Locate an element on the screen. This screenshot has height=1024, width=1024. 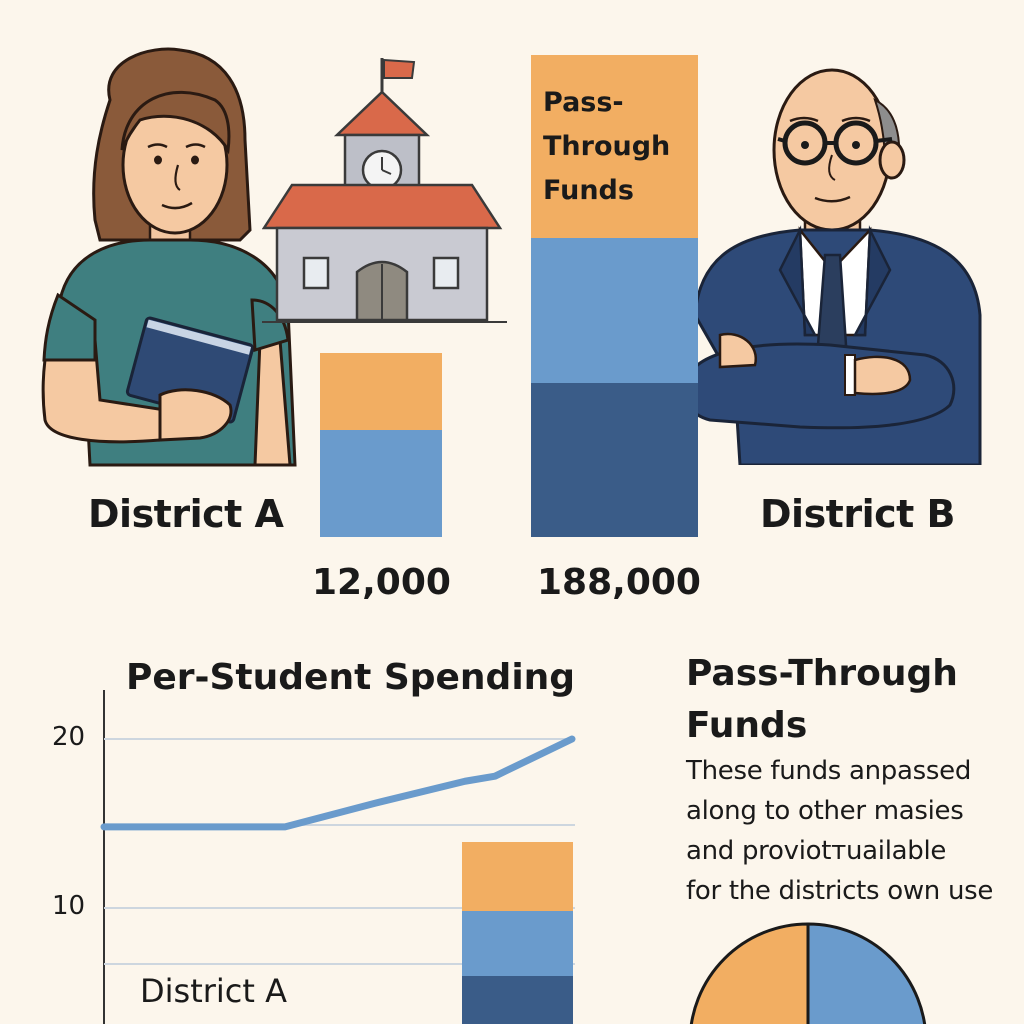
woman-holding-book-illustration is located at coordinates (169, 257).